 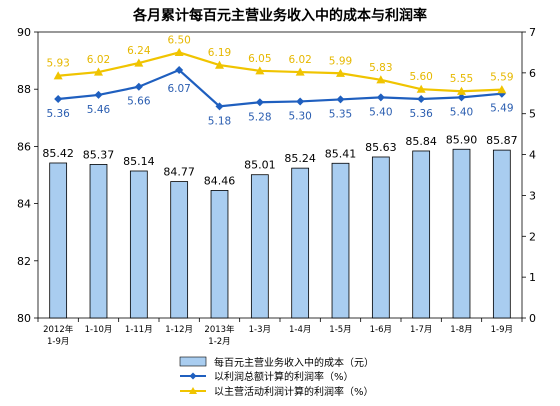 I want to click on cost-bar-value-label: 85.24, so click(x=300, y=158).